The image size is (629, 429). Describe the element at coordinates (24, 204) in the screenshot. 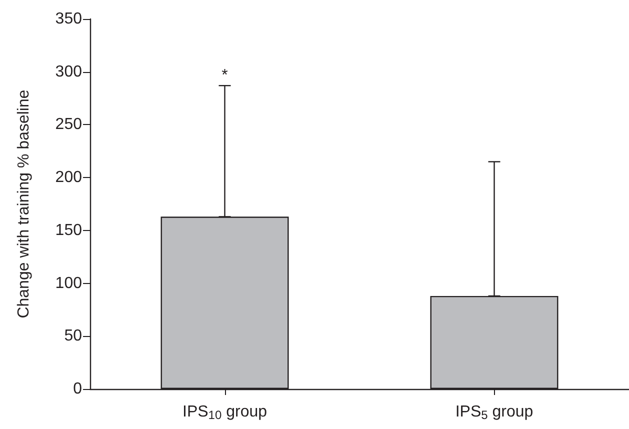

I see `y-axis-title: Change with training % baseline` at that location.